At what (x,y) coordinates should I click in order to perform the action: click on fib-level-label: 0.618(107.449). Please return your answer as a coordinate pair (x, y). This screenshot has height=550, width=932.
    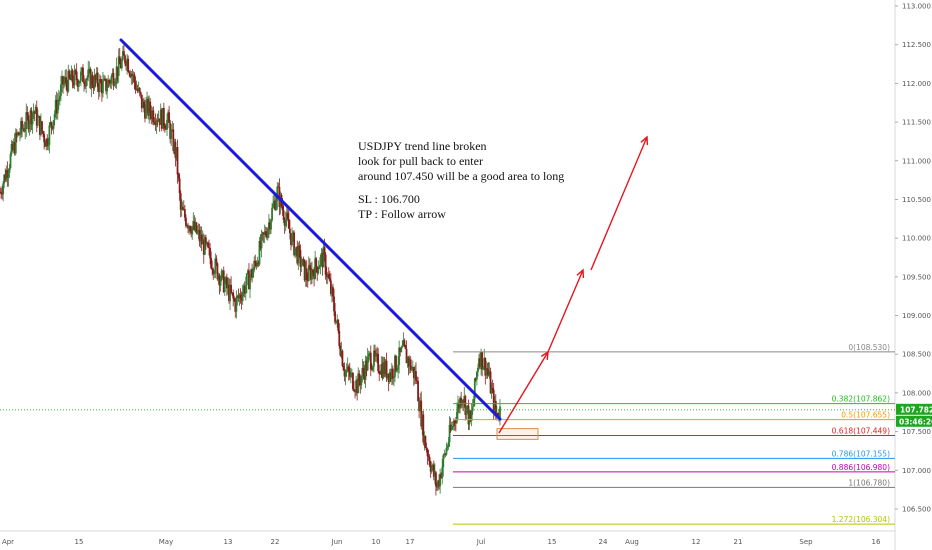
    Looking at the image, I should click on (861, 431).